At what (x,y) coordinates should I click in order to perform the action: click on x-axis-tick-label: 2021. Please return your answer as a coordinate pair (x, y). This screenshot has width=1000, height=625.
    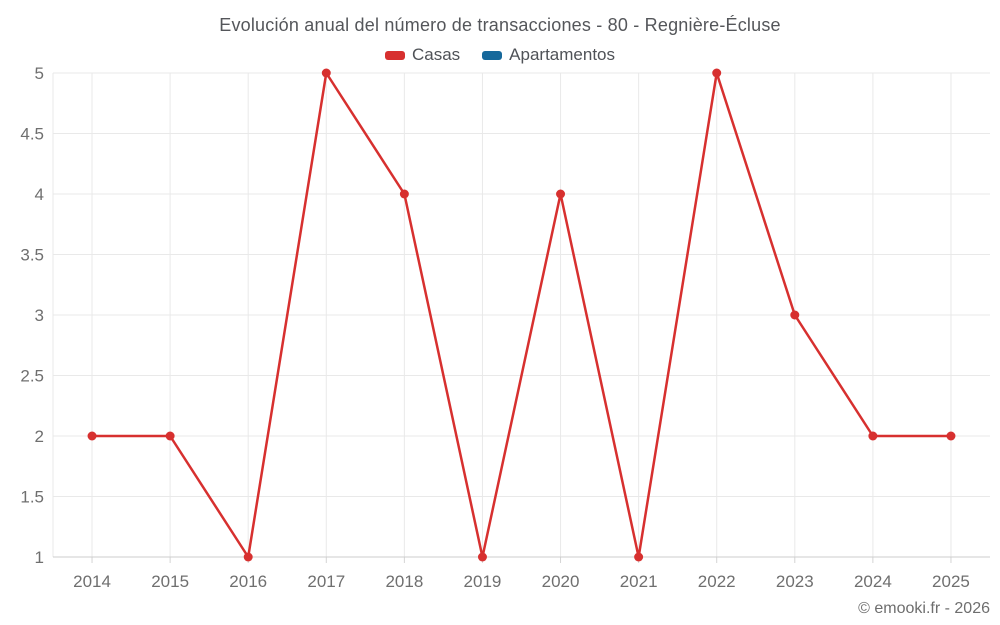
    Looking at the image, I should click on (639, 581).